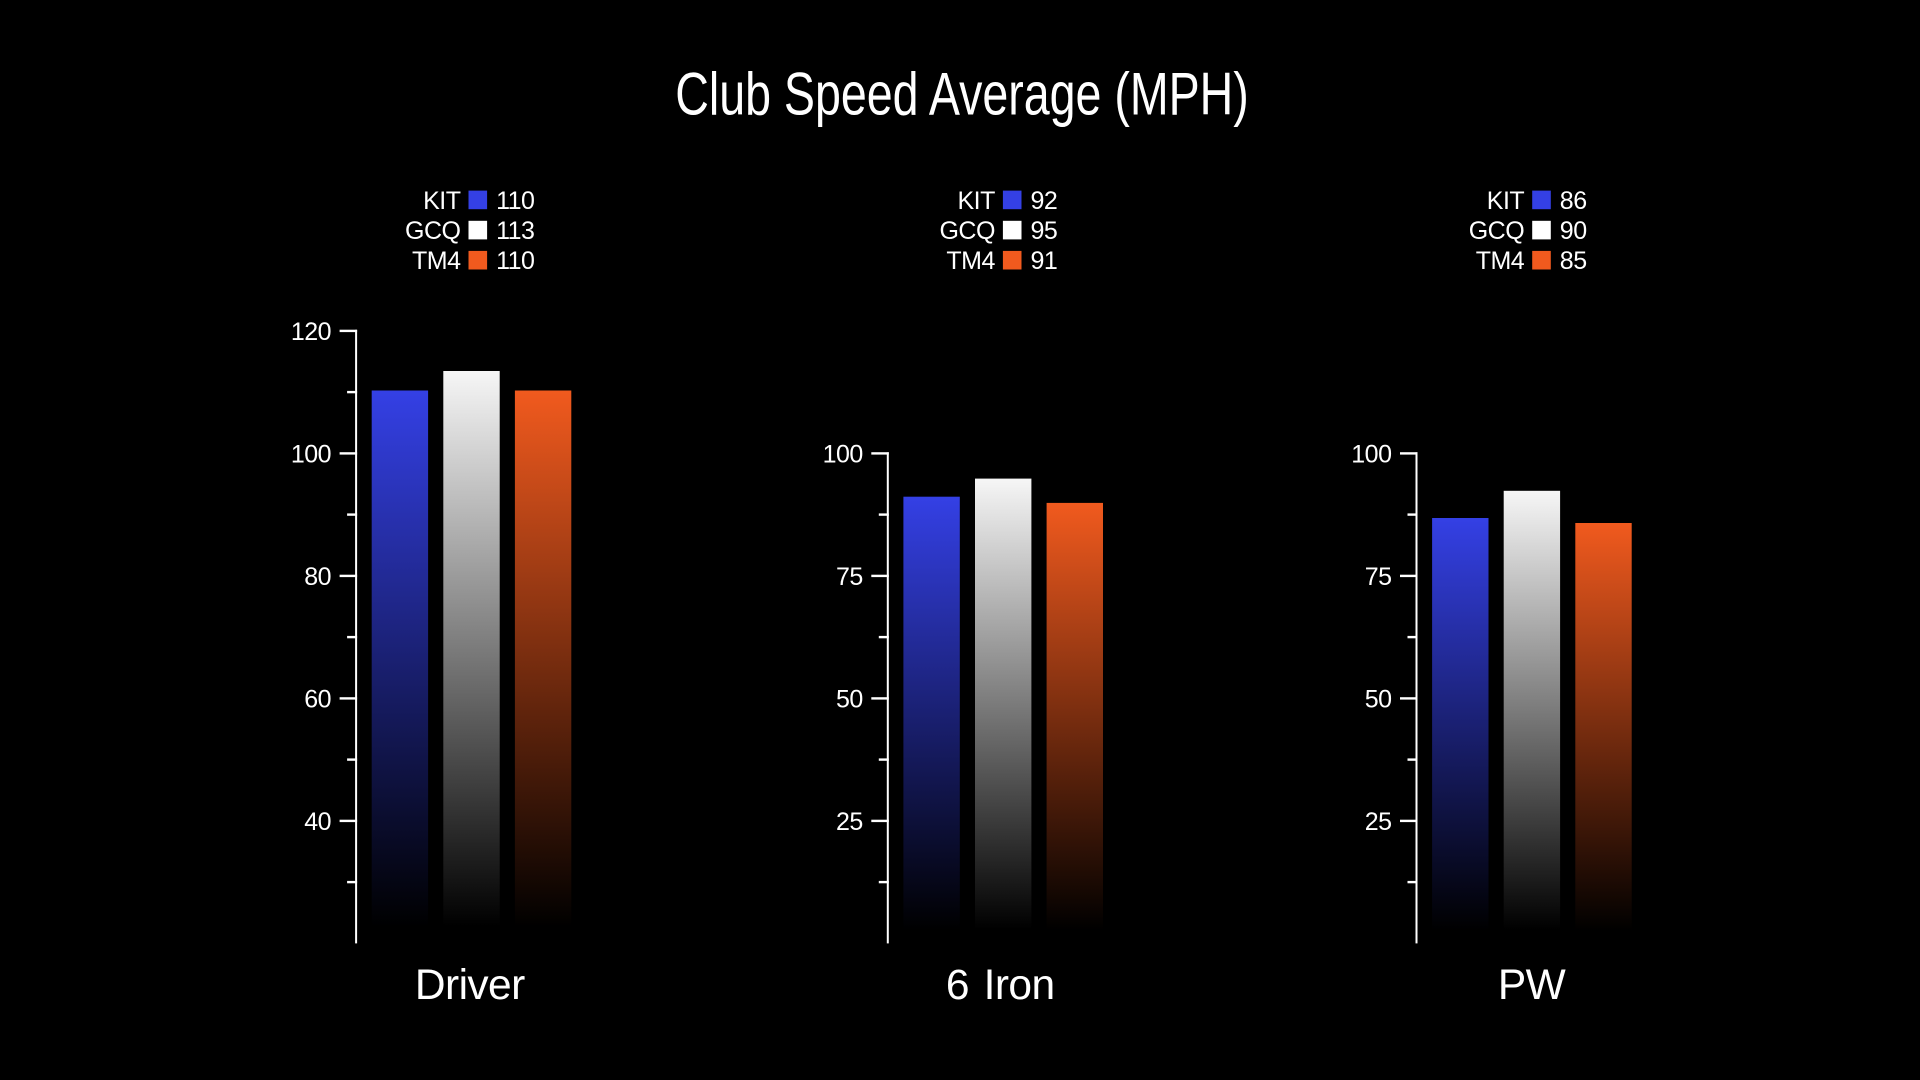  I want to click on svg-text: 86, so click(1573, 201).